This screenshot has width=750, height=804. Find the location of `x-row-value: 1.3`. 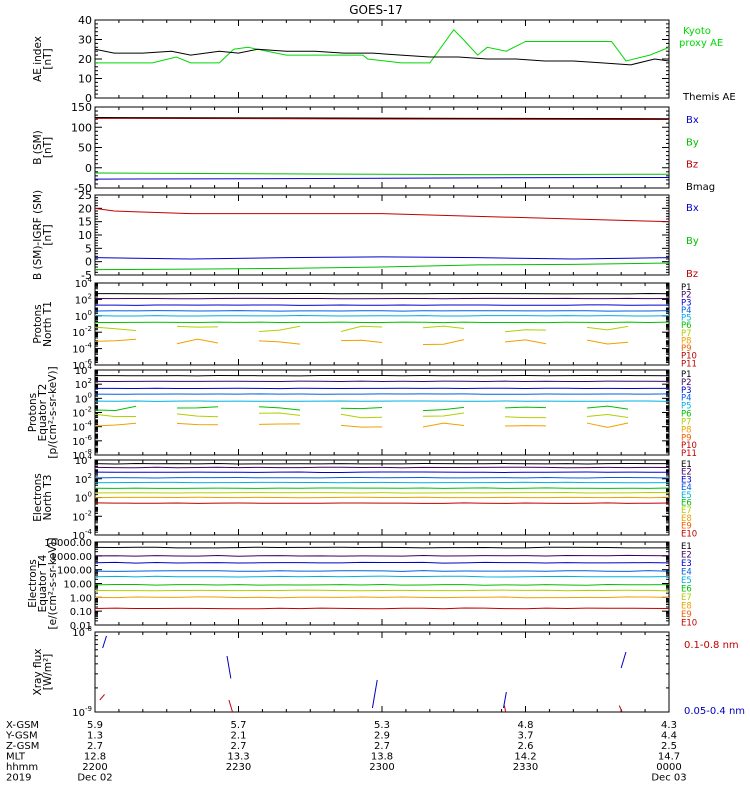

x-row-value: 1.3 is located at coordinates (95, 736).